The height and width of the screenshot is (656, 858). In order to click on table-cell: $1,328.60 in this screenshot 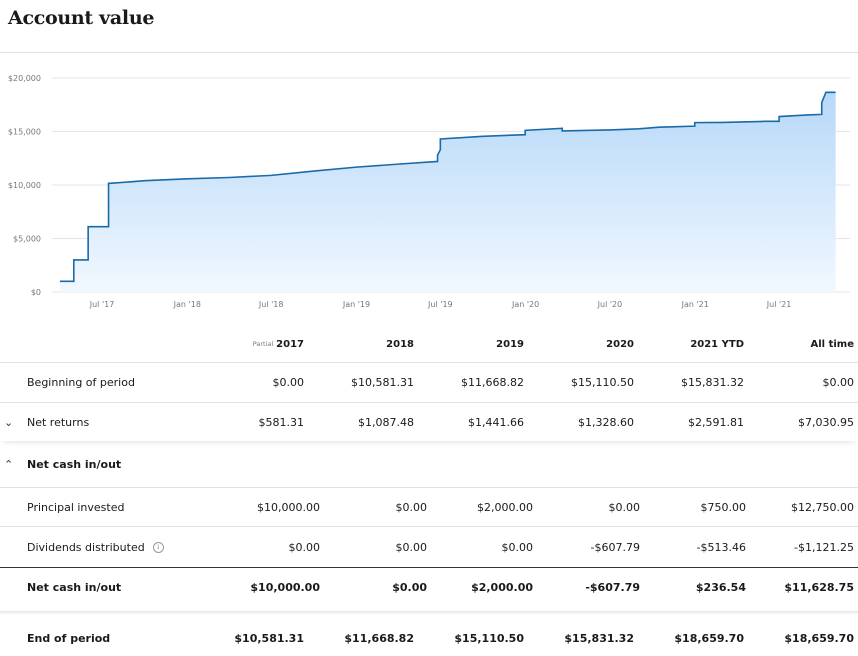, I will do `click(606, 422)`.